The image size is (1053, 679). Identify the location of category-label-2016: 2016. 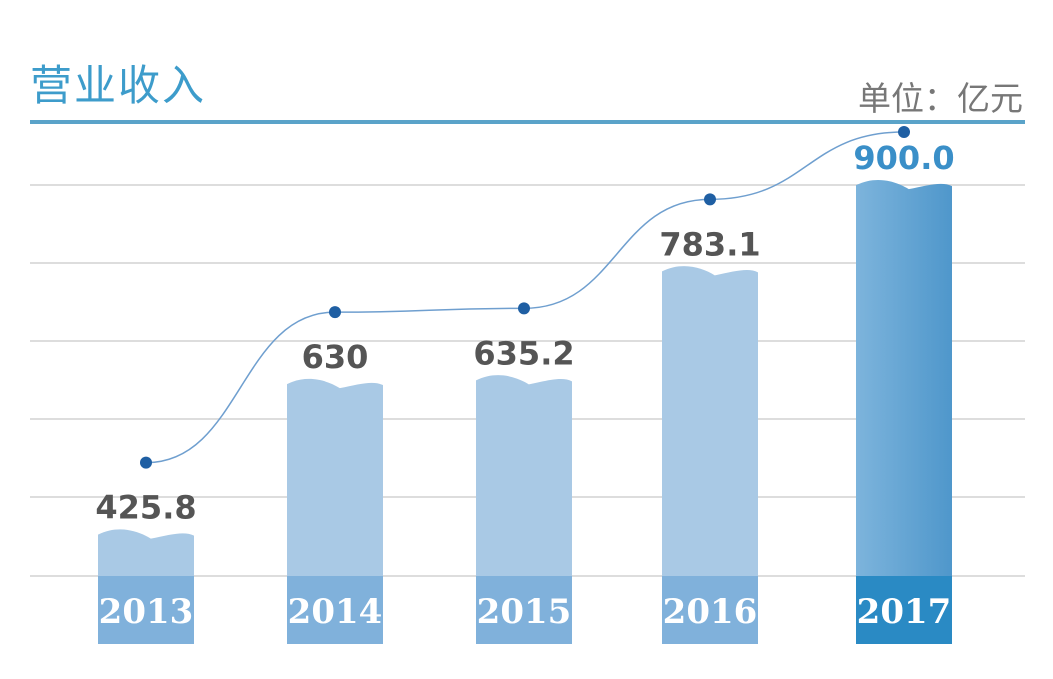
(710, 612).